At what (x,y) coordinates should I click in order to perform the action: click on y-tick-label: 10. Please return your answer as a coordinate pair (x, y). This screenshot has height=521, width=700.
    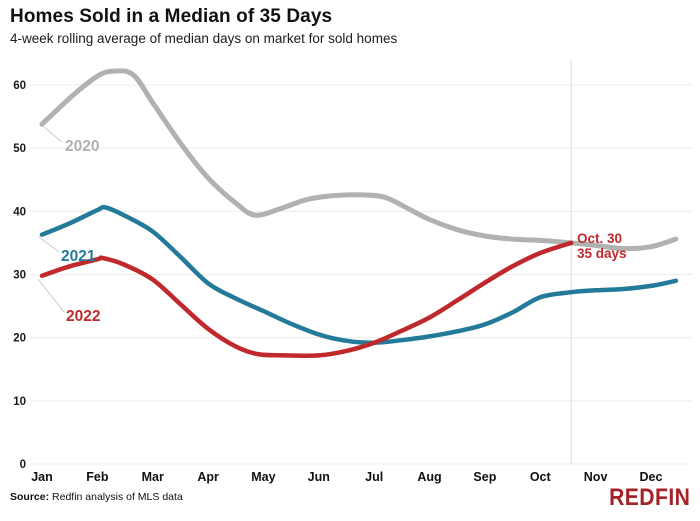
    Looking at the image, I should click on (19, 402).